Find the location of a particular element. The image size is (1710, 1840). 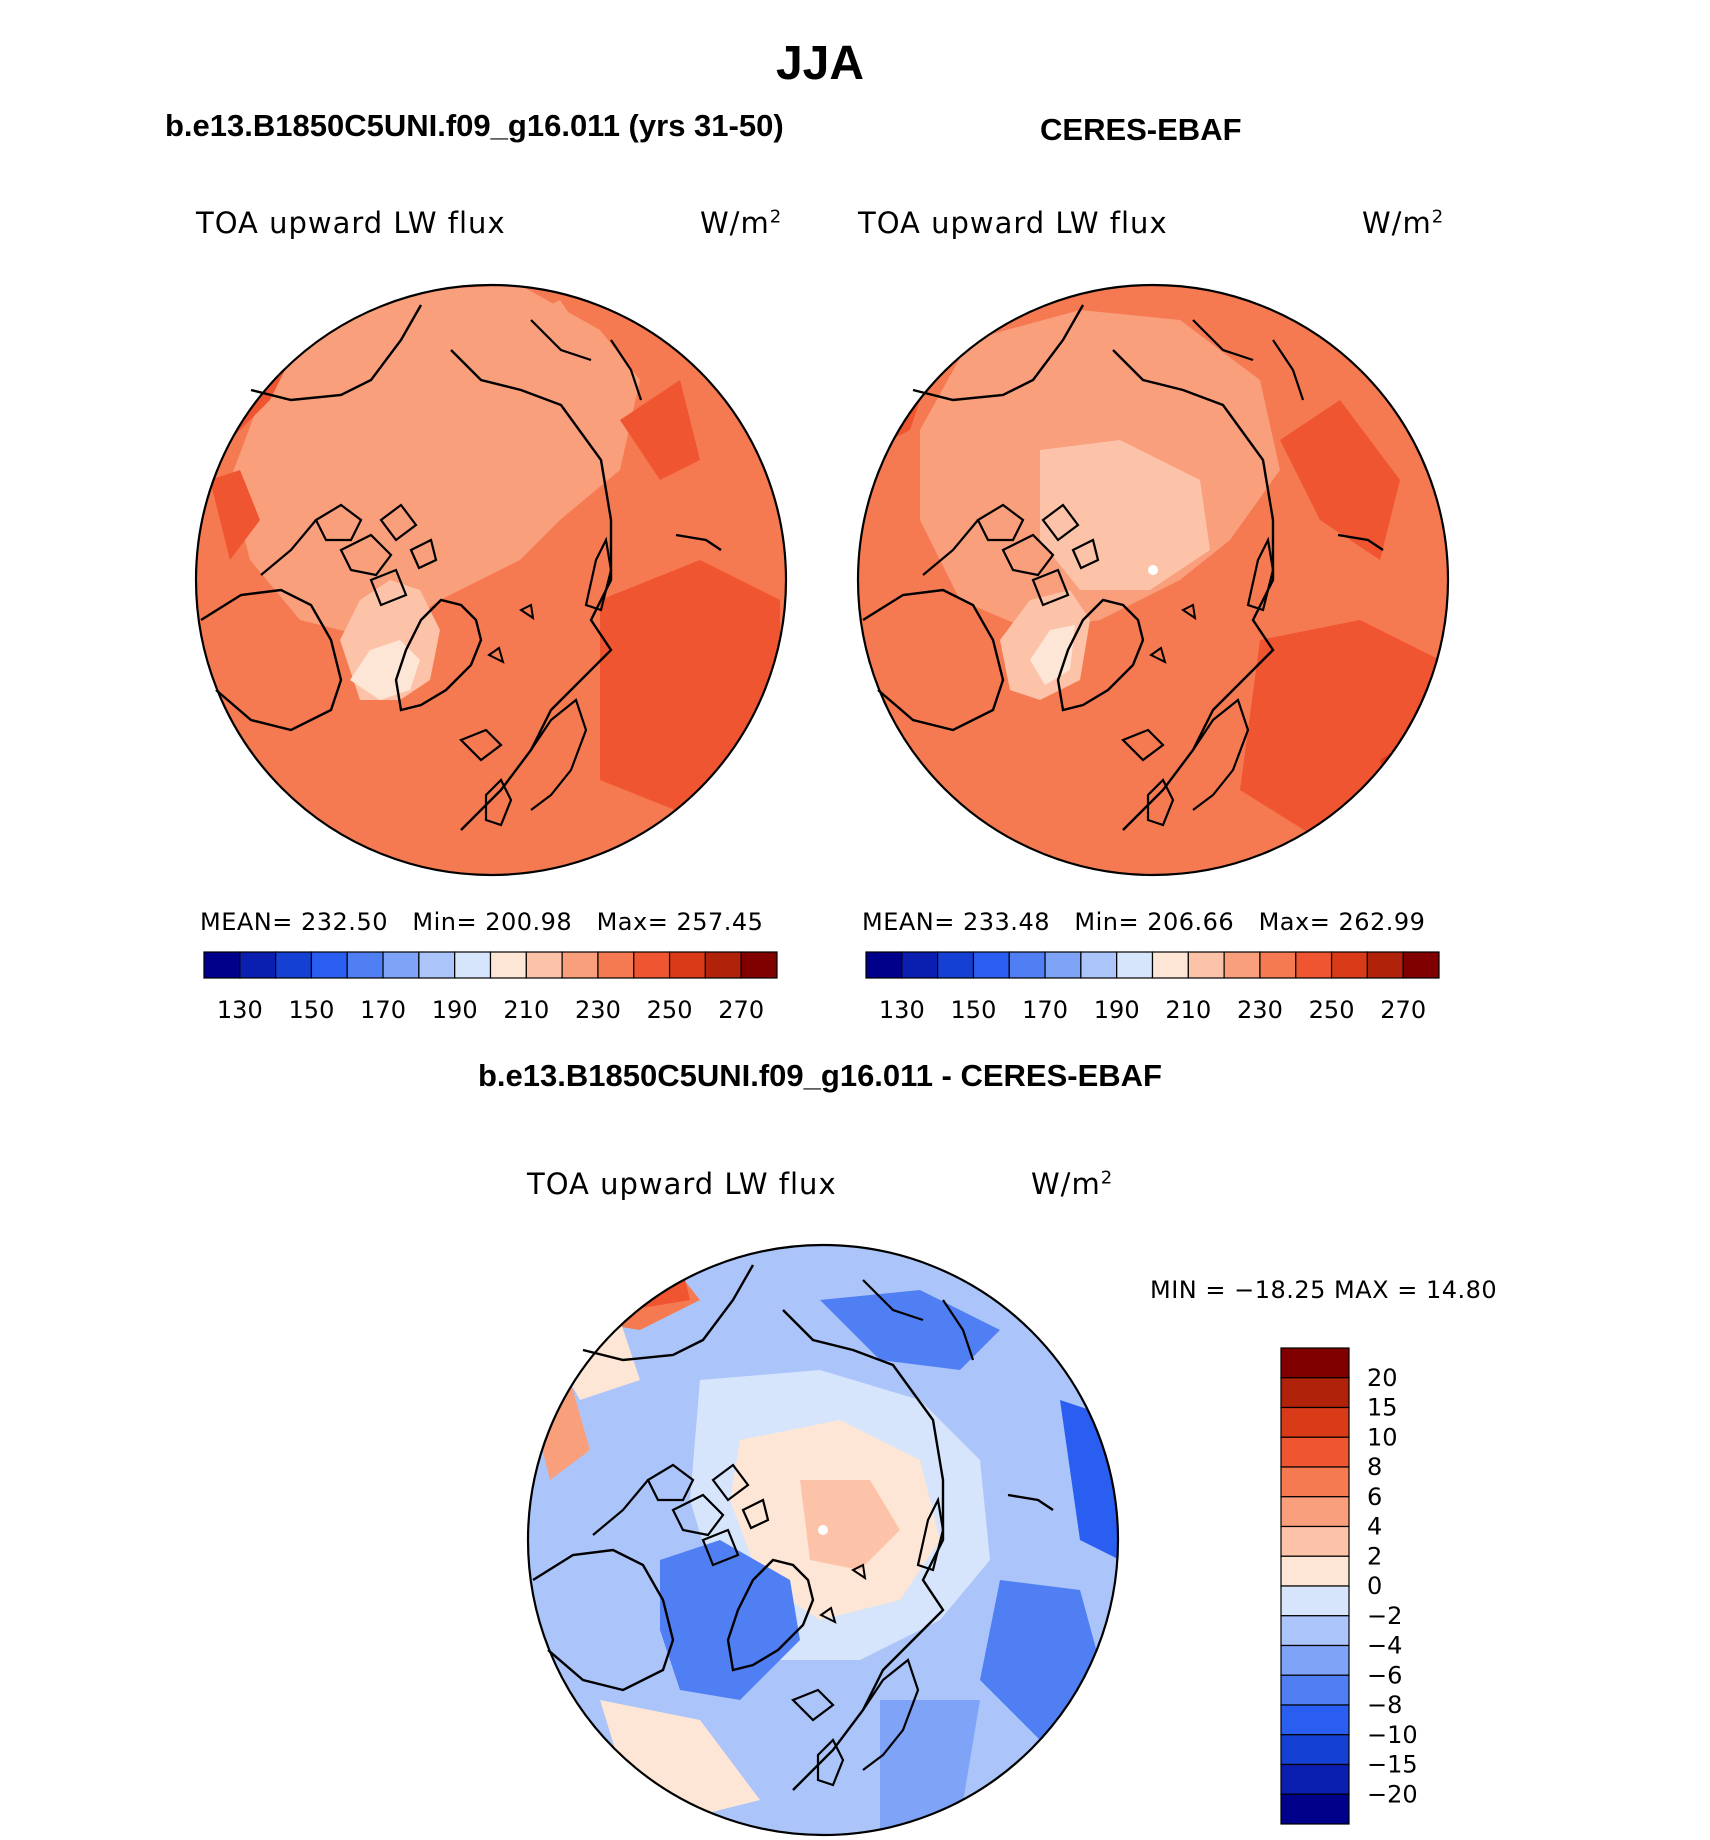

diff-colorbar-tick-label: −15 is located at coordinates (1392, 1765).